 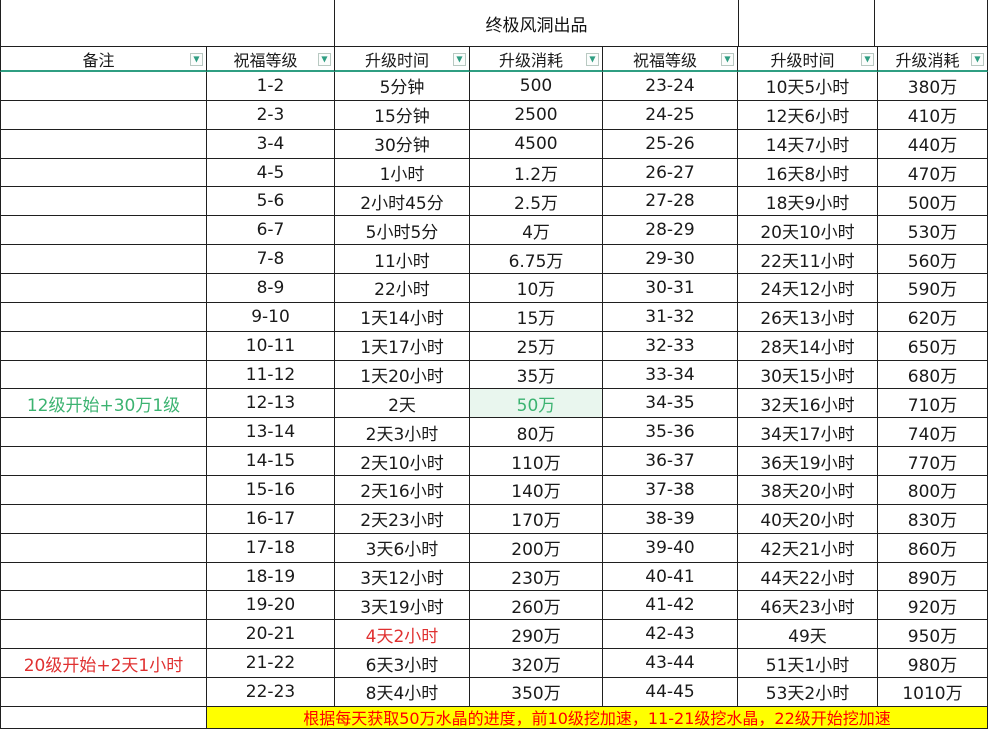 I want to click on level-cell-left: 12-13, so click(x=271, y=404).